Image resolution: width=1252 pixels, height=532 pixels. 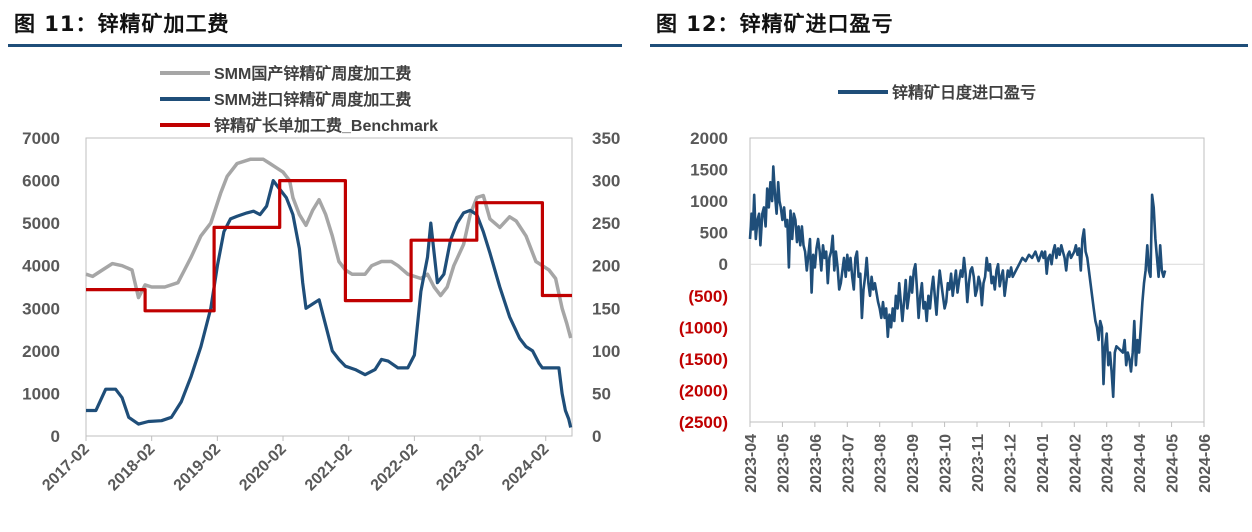 I want to click on x-tick-label: 2017-02, so click(x=66, y=468).